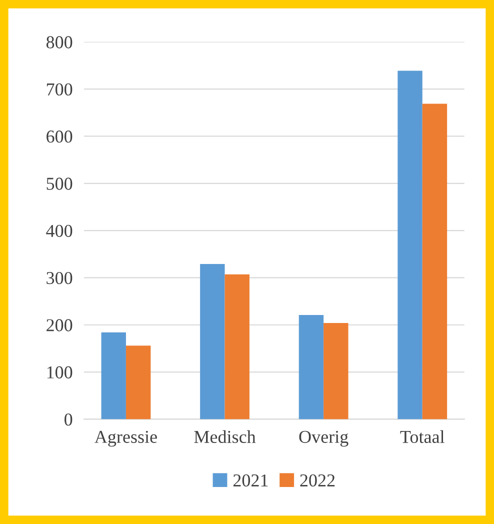  Describe the element at coordinates (59, 42) in the screenshot. I see `y-tick-label: 800` at that location.